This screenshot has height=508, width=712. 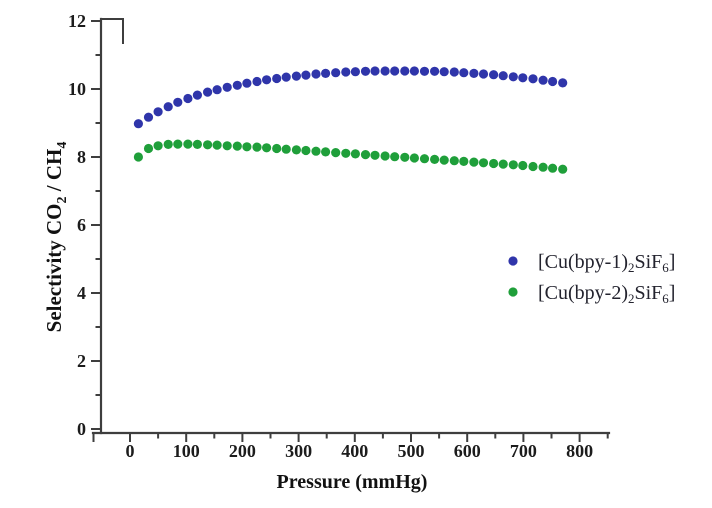 I want to click on x-tick-label: 300, so click(x=298, y=451).